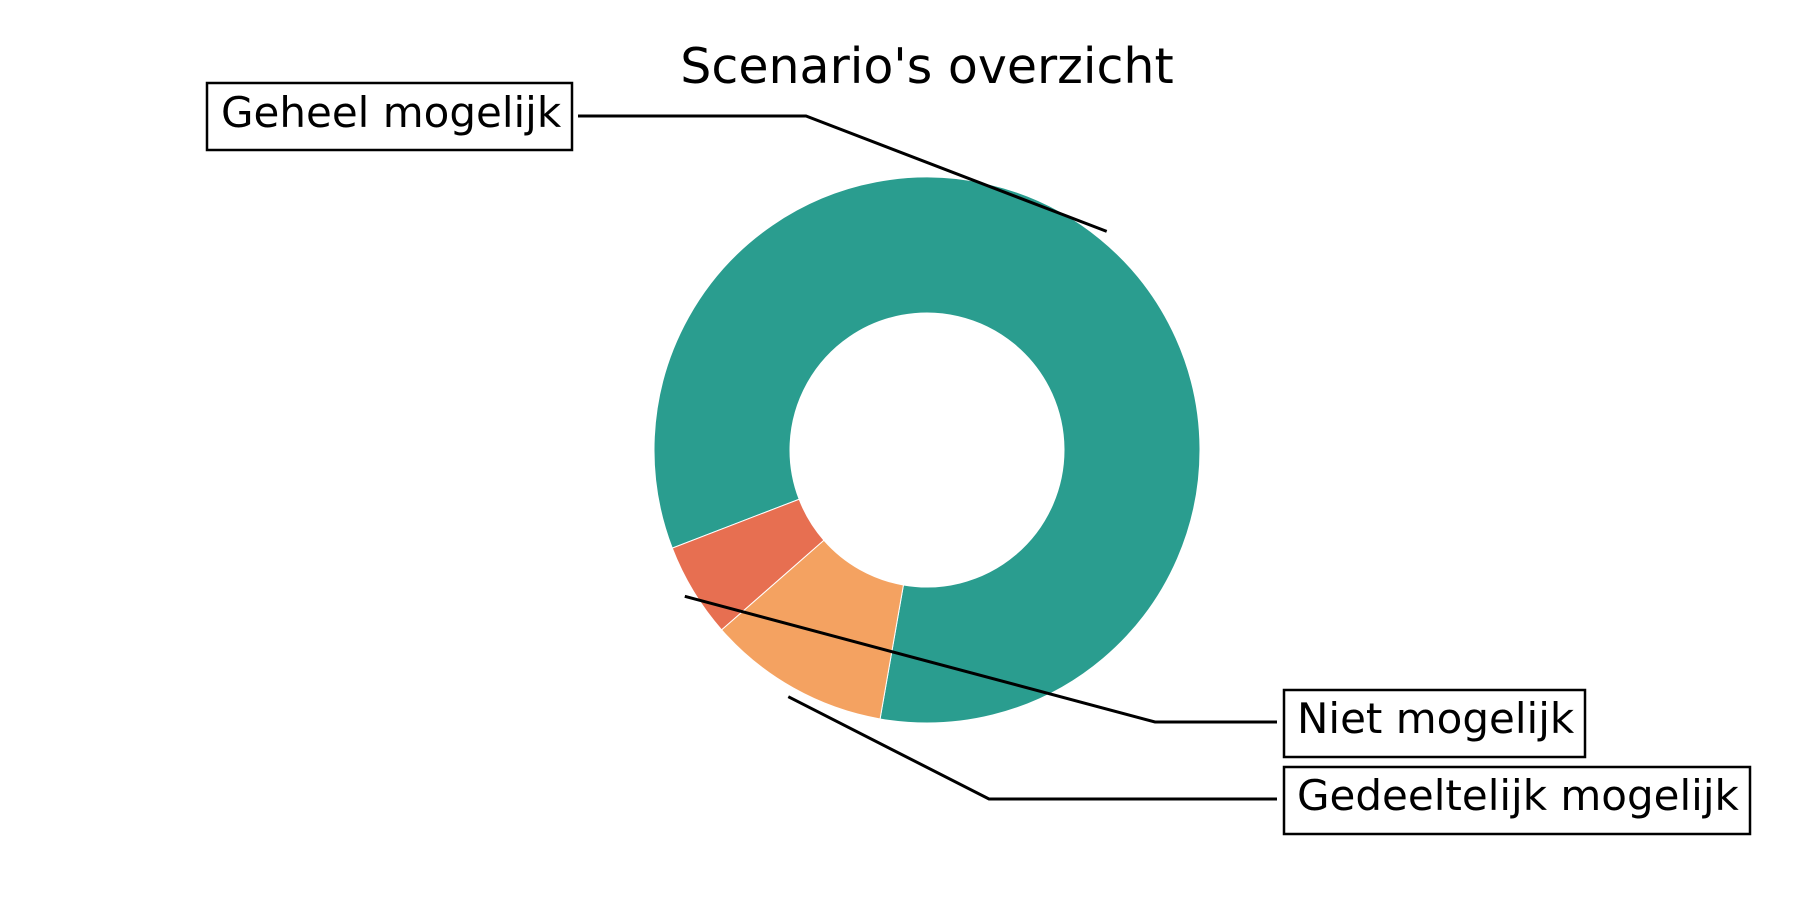 The image size is (1800, 904). I want to click on leader-line-gedeeltelijk-mogelijk, so click(1032, 748).